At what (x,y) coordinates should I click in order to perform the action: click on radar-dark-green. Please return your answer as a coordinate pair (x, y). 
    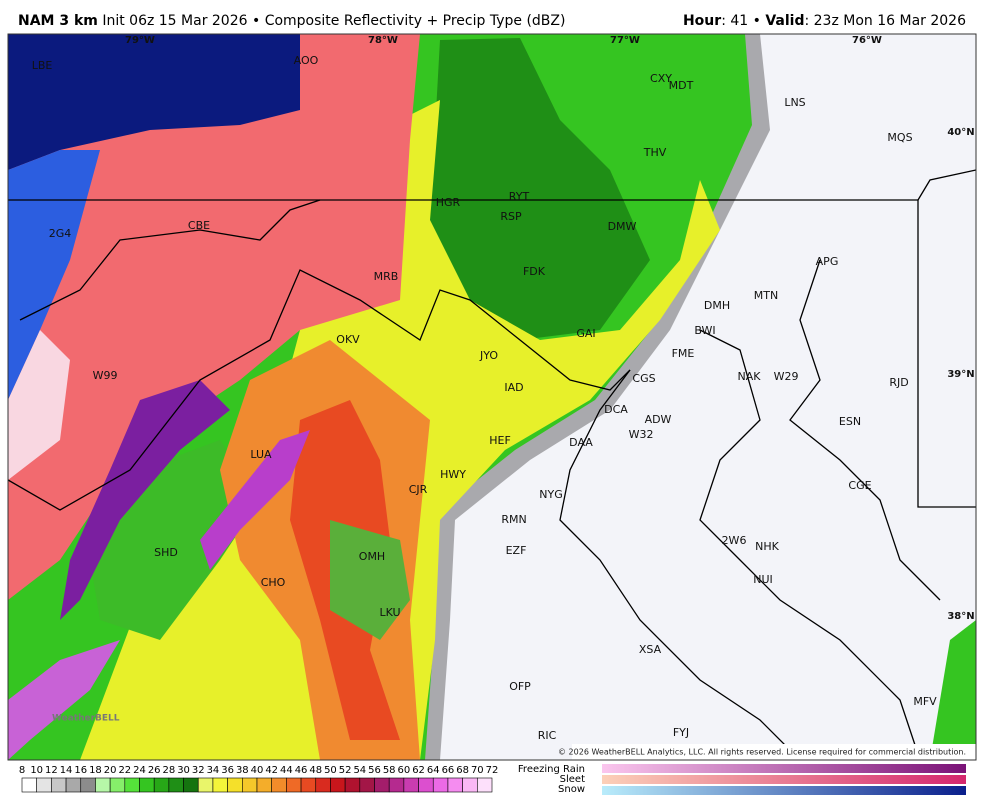
    Looking at the image, I should click on (540, 189).